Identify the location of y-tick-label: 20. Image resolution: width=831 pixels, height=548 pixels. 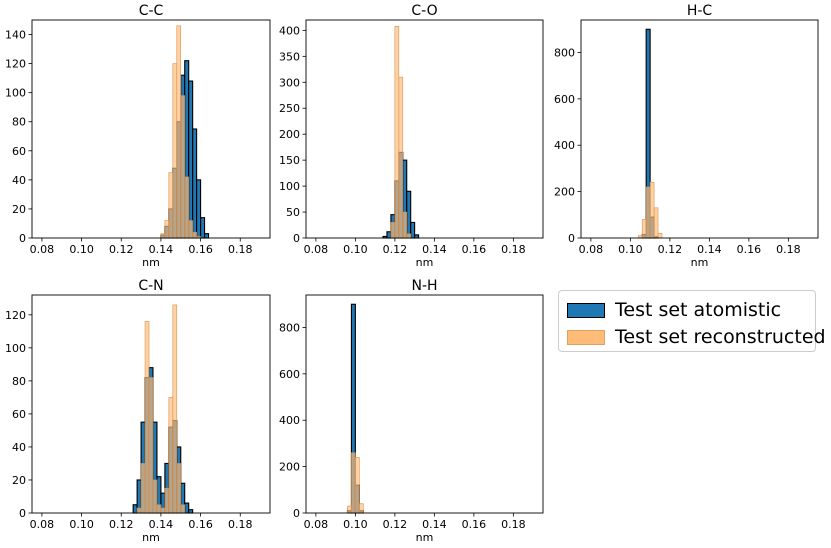
(19, 209).